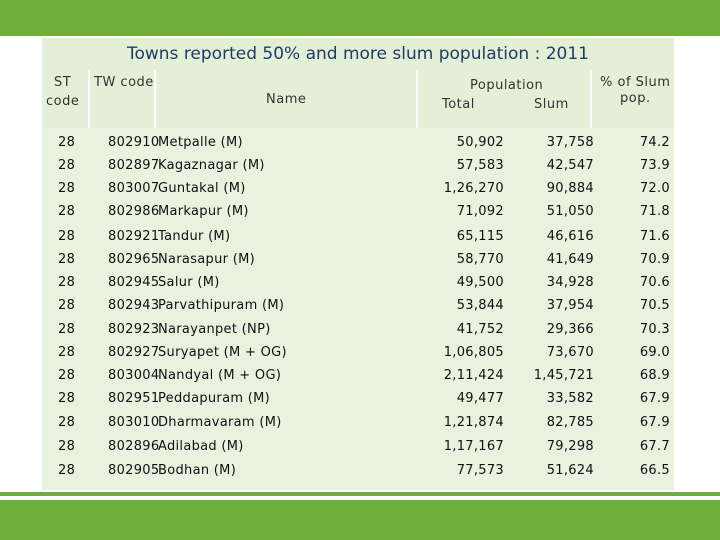  Describe the element at coordinates (358, 447) in the screenshot. I see `table-row: 28 802896 Adilabad (M) 1,17,167 79,298 67.7` at that location.